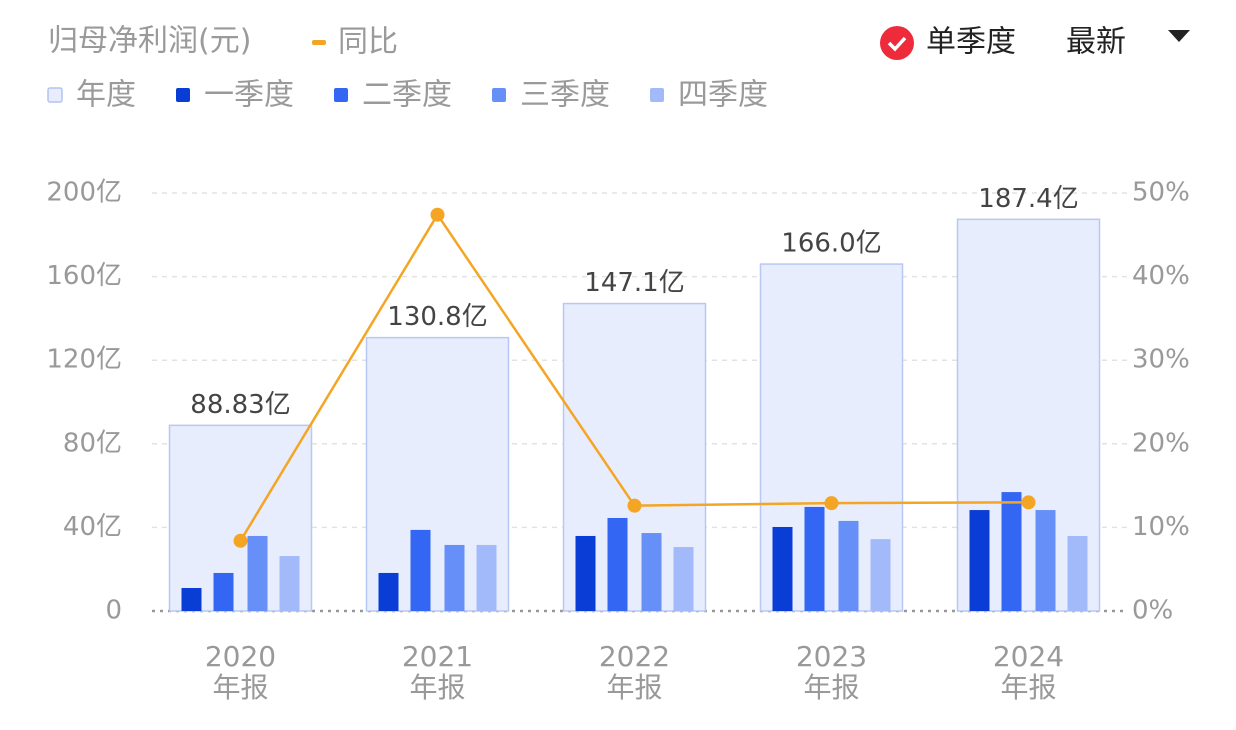 The image size is (1236, 730). I want to click on value-label: 187.4亿, so click(1028, 199).